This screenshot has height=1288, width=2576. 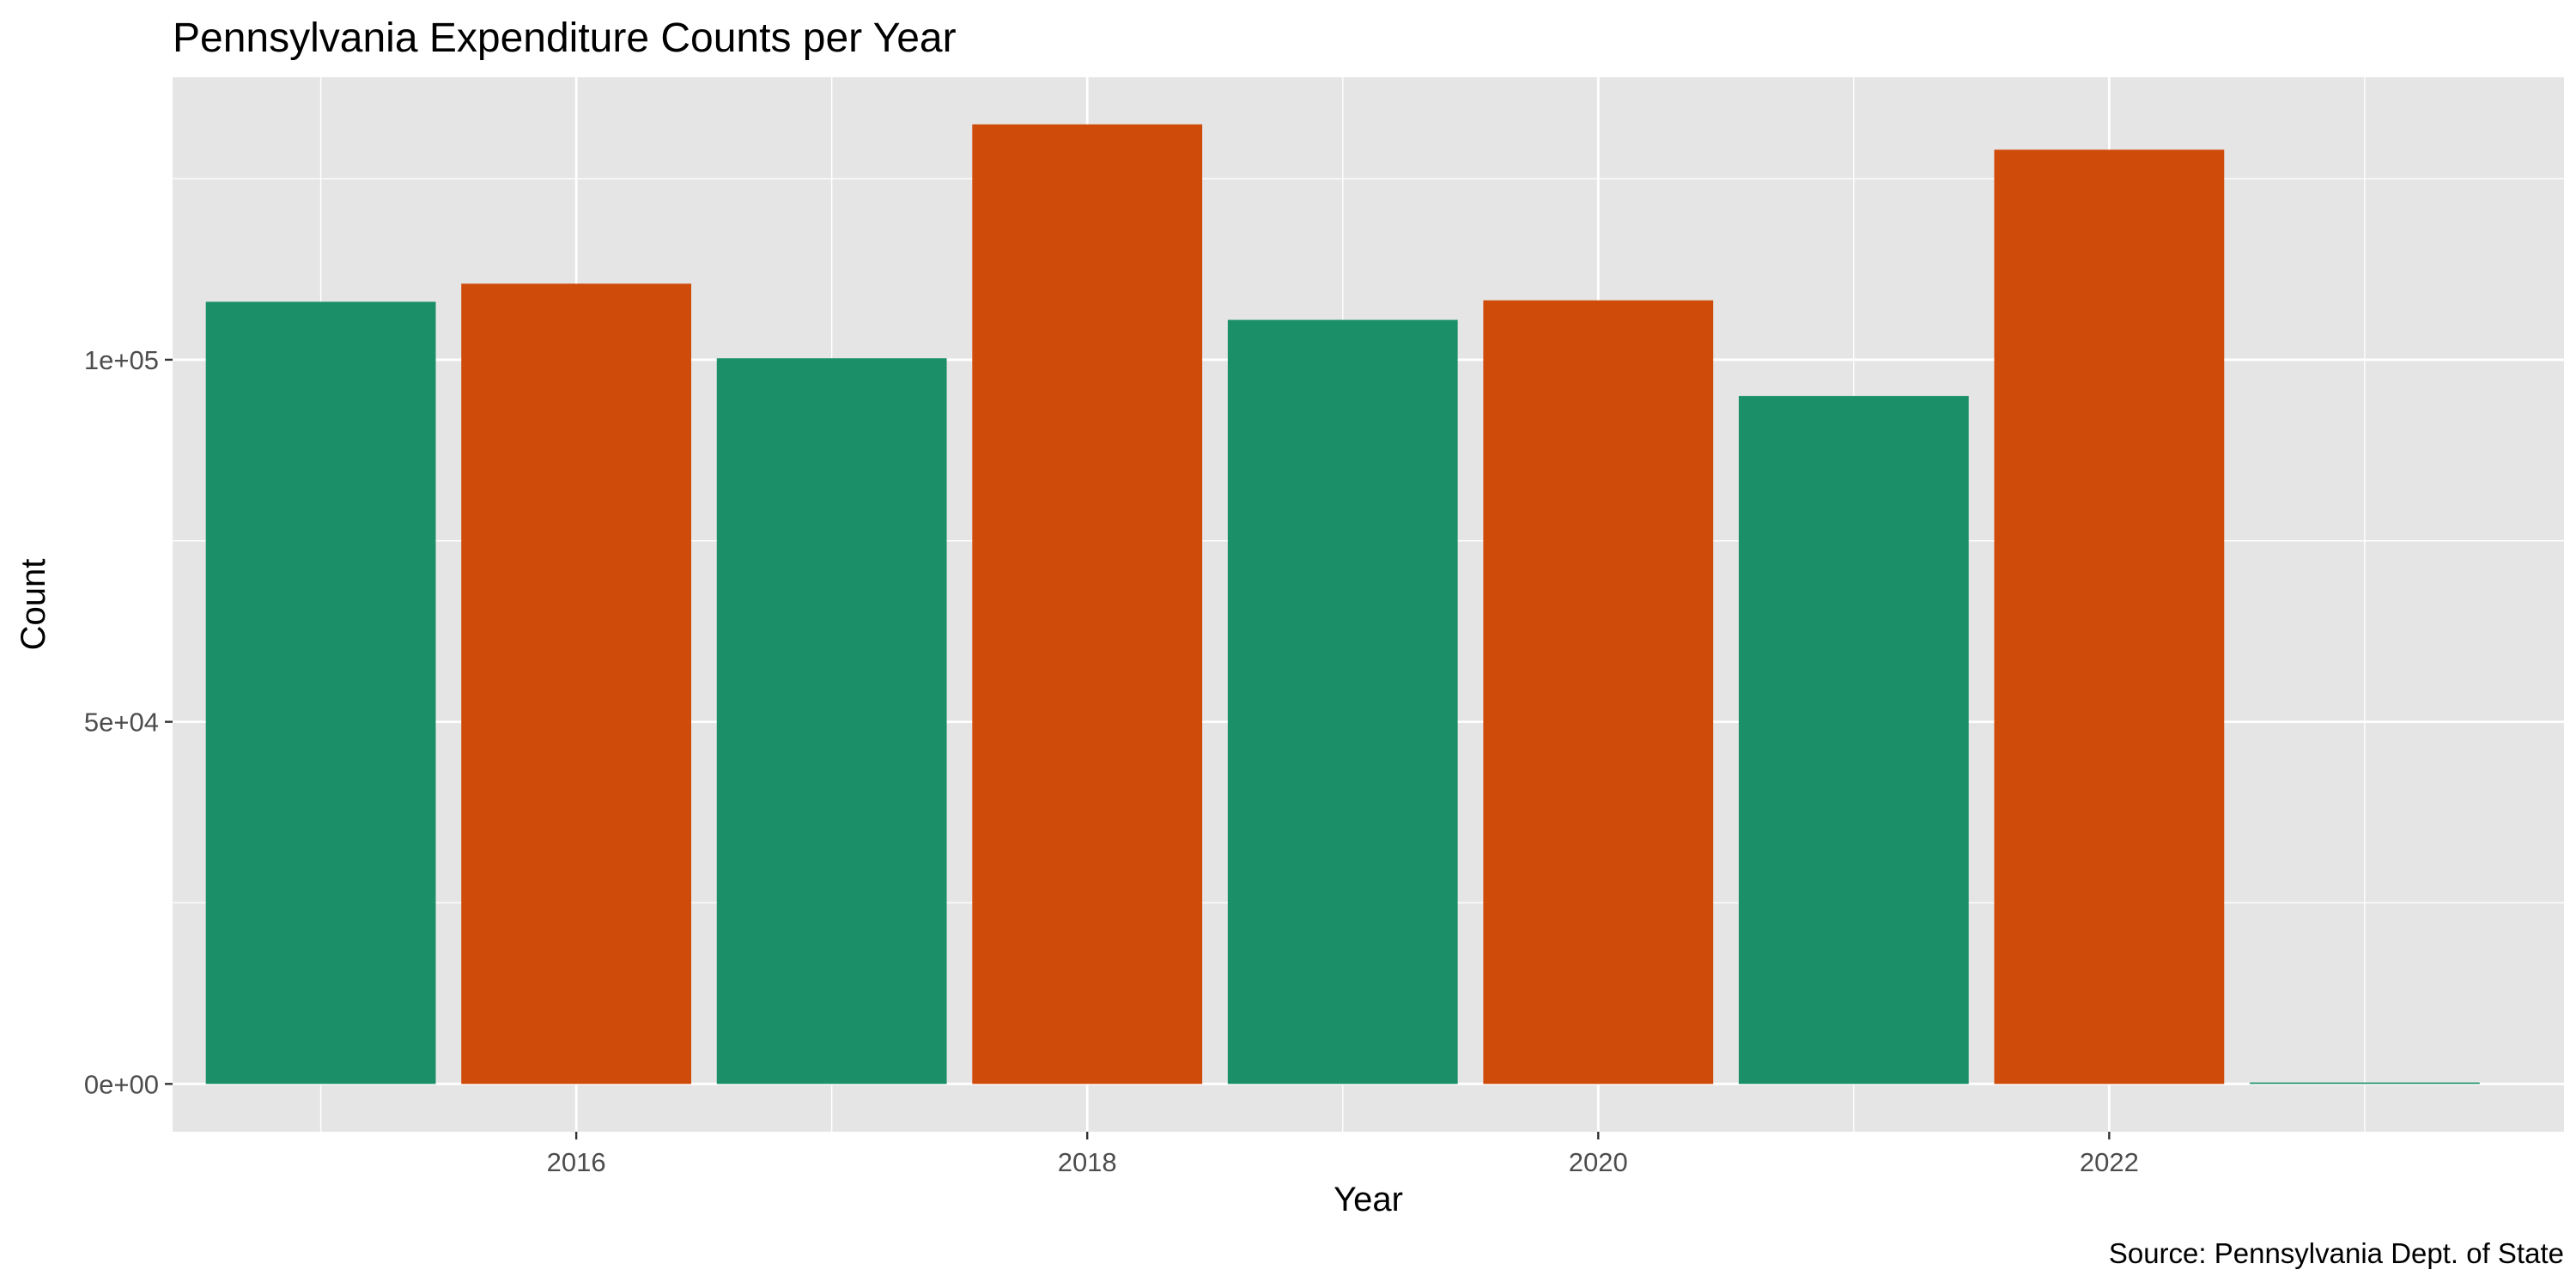 I want to click on x-axis: 2016 2018 2020 2022, so click(x=1343, y=1155).